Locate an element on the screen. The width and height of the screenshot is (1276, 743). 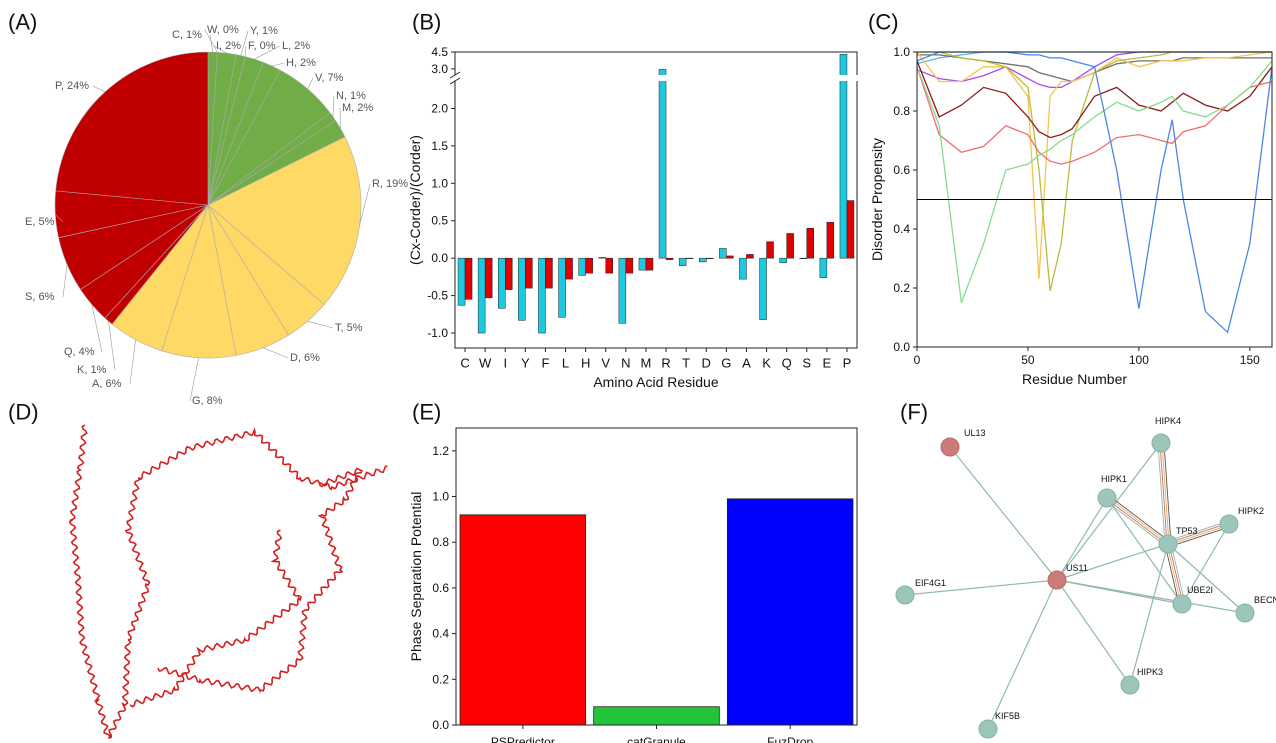
x-tick-label: R is located at coordinates (665, 363).